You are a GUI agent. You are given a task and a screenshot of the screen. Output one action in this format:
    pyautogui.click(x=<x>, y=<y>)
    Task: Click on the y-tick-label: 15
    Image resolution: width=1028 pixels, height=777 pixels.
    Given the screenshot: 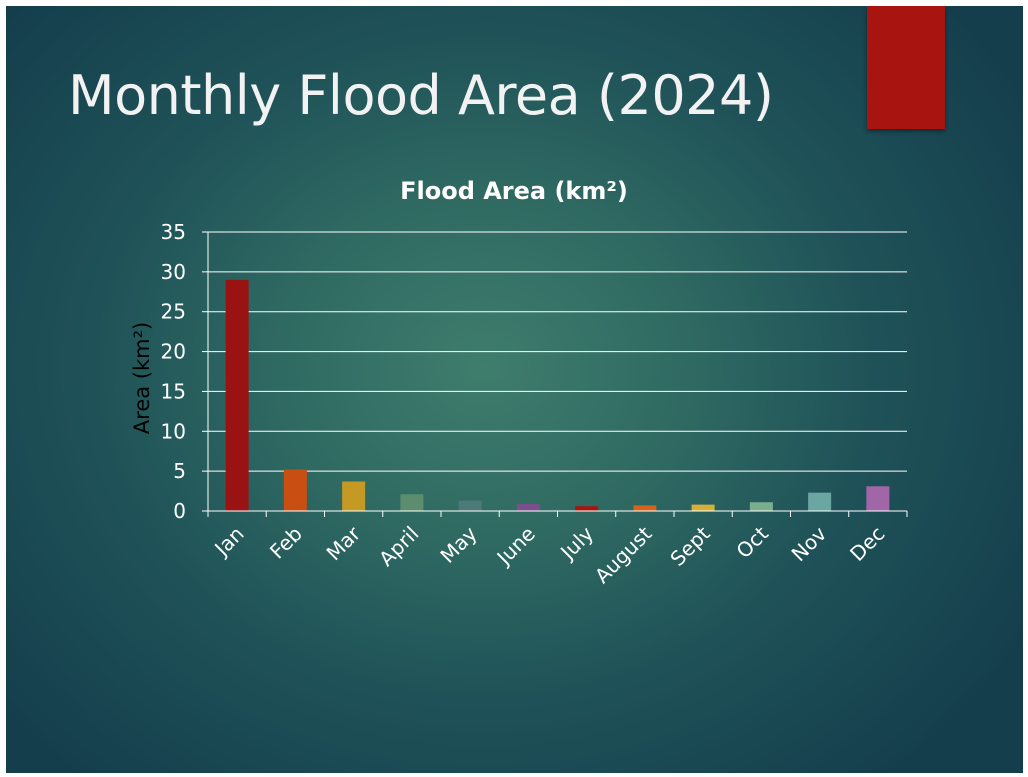 What is the action you would take?
    pyautogui.click(x=173, y=391)
    